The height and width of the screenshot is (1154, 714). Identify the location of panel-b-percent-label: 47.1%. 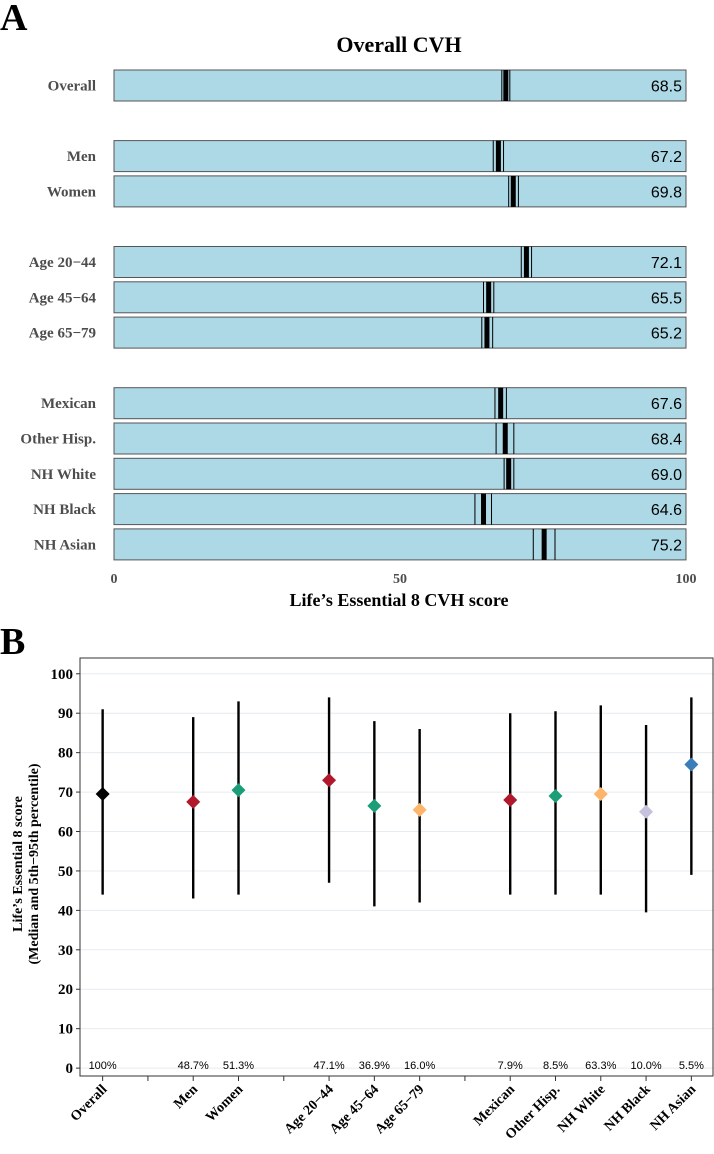
(328, 1066).